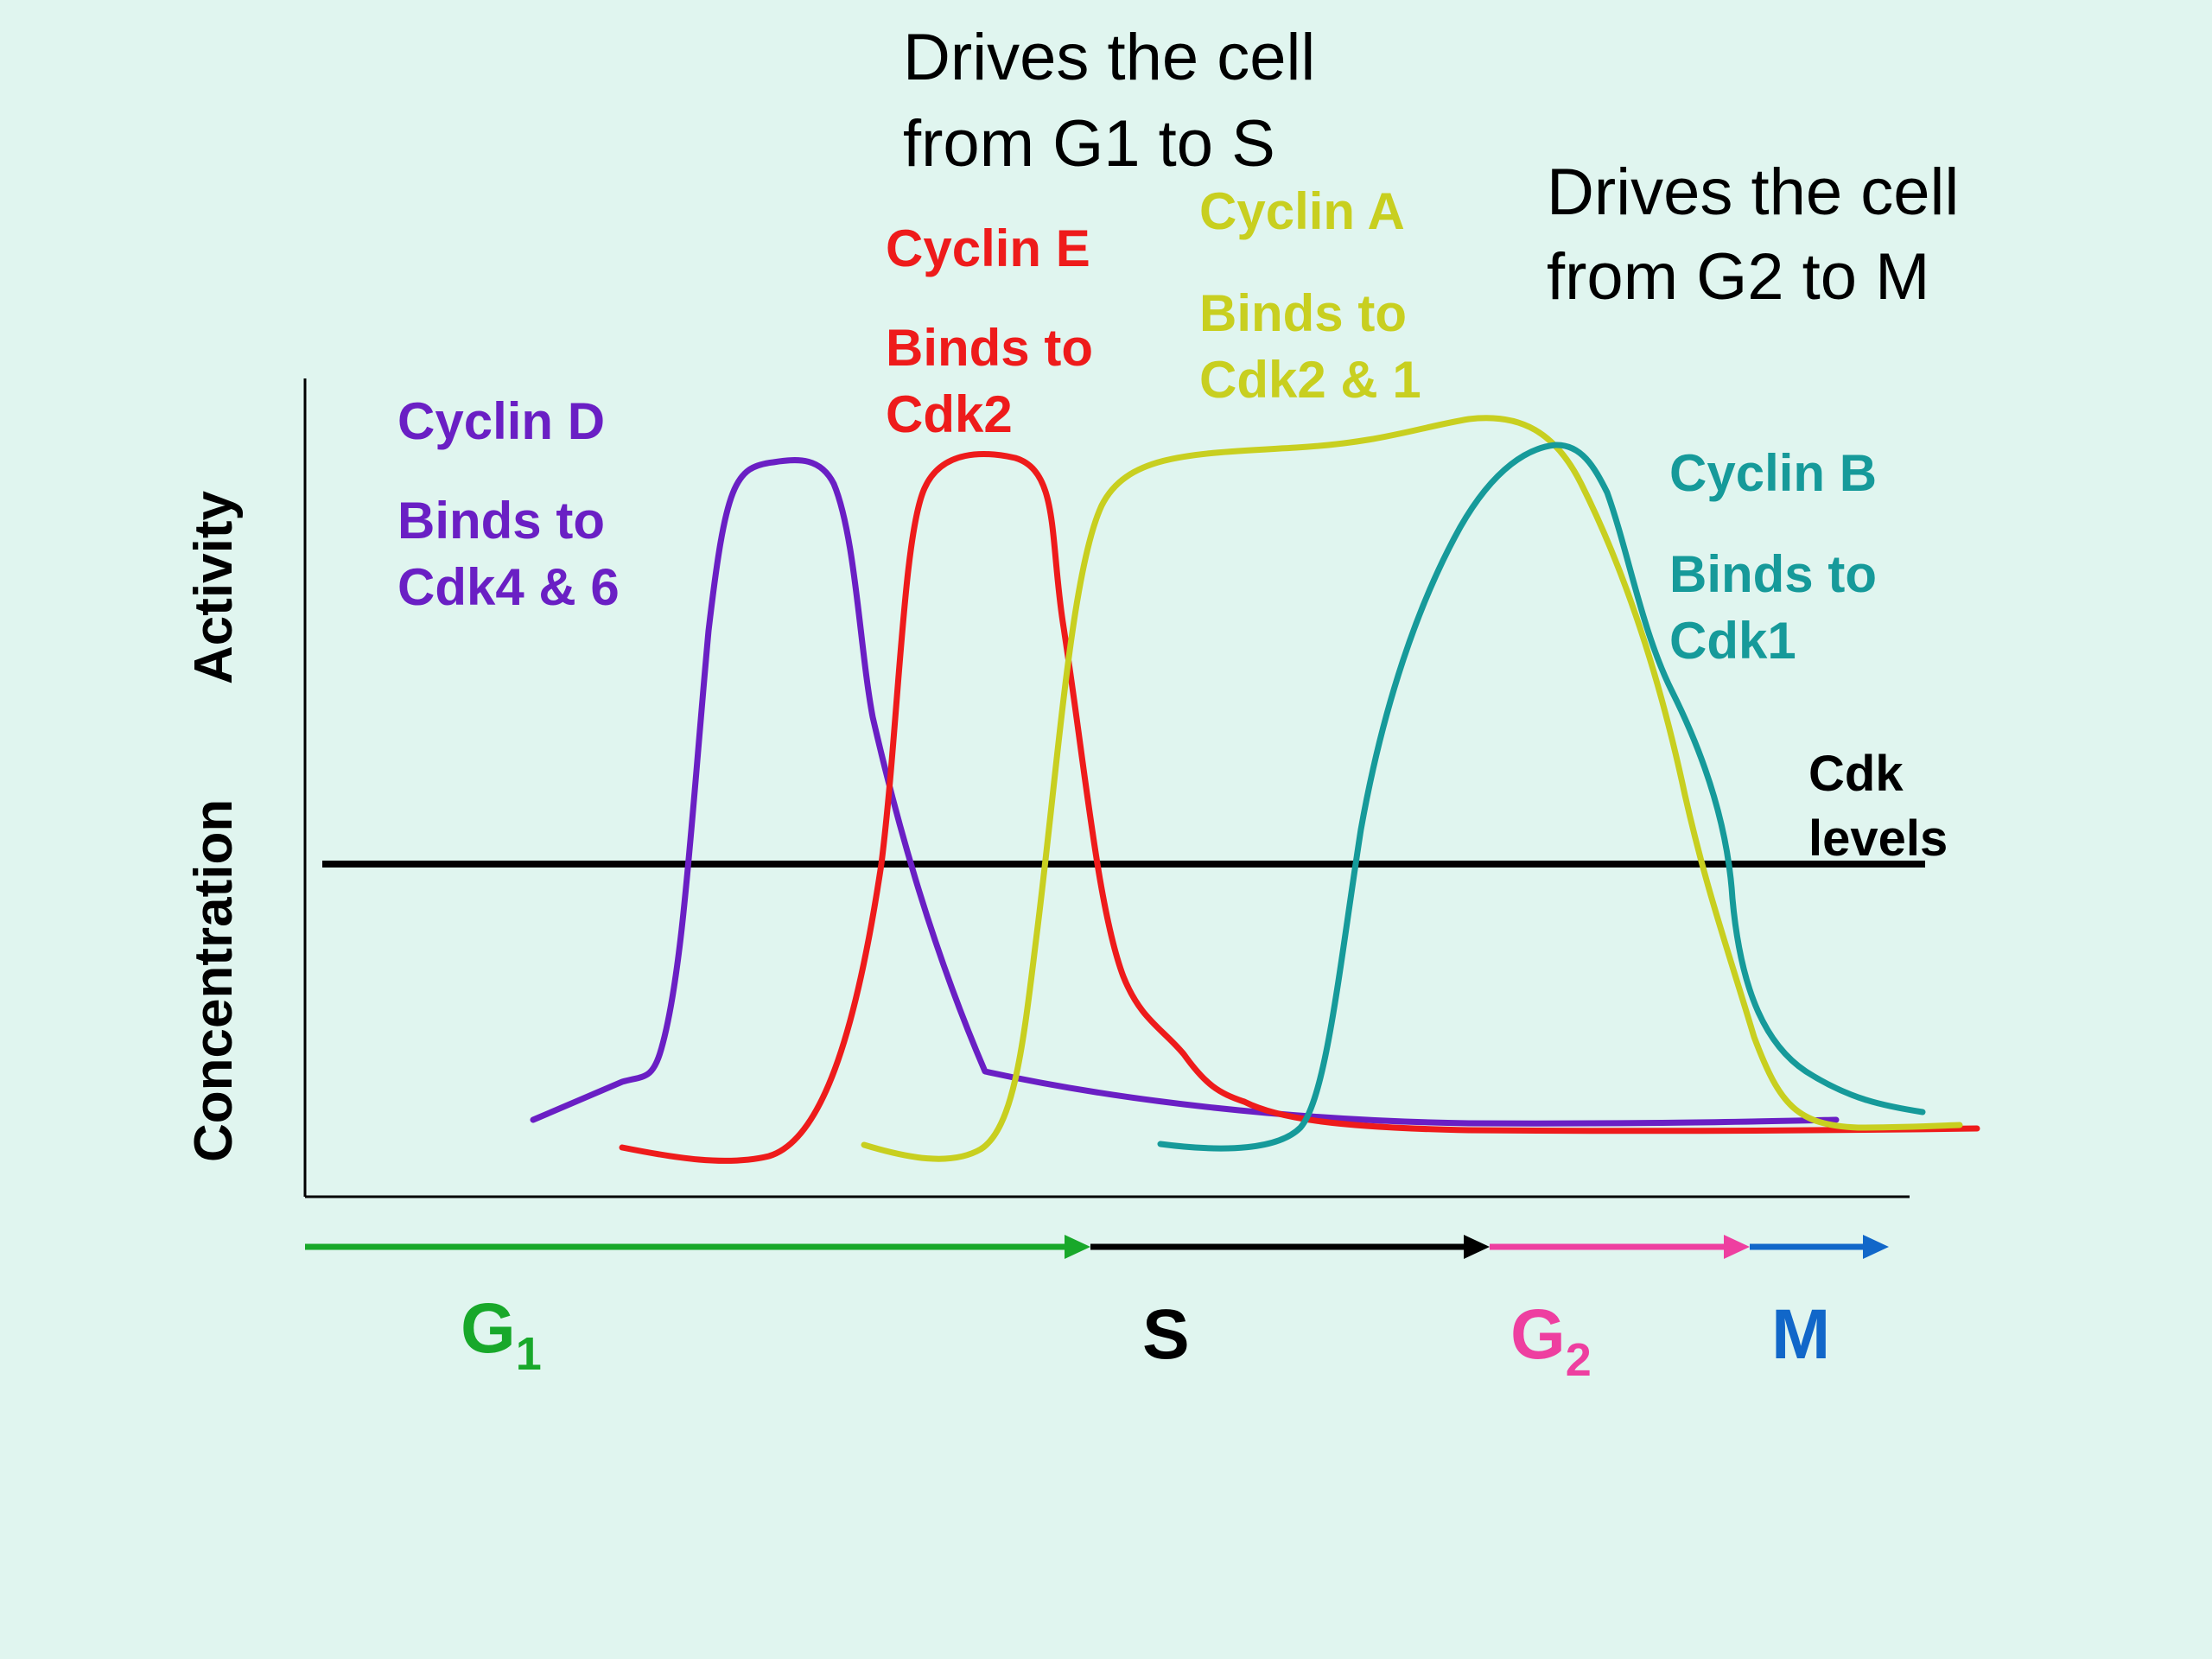 This screenshot has width=2212, height=1659. What do you see at coordinates (1856, 774) in the screenshot?
I see `cdk-label-line1: Cdk` at bounding box center [1856, 774].